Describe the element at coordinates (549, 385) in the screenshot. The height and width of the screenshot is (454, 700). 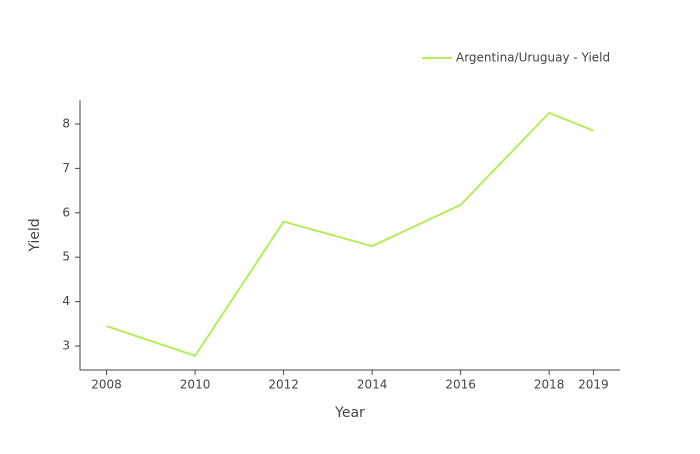
I see `x-tick-label: 2018` at that location.